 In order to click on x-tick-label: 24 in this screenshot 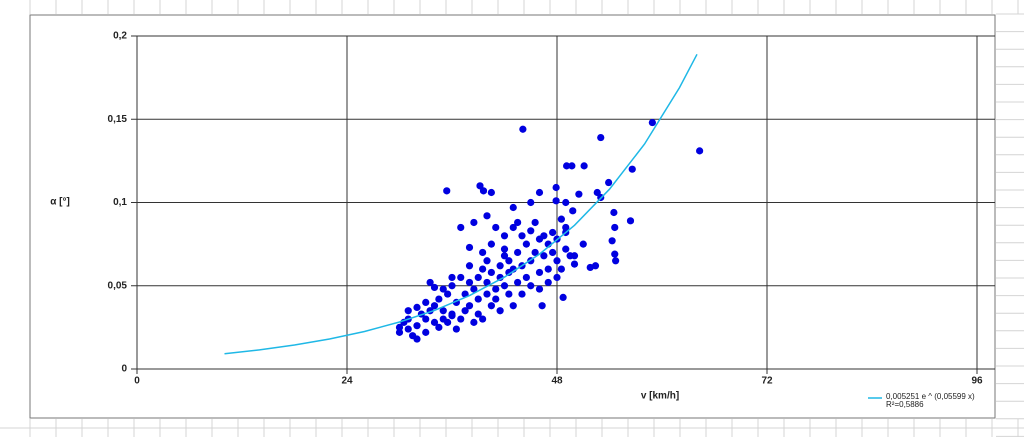, I will do `click(347, 381)`.